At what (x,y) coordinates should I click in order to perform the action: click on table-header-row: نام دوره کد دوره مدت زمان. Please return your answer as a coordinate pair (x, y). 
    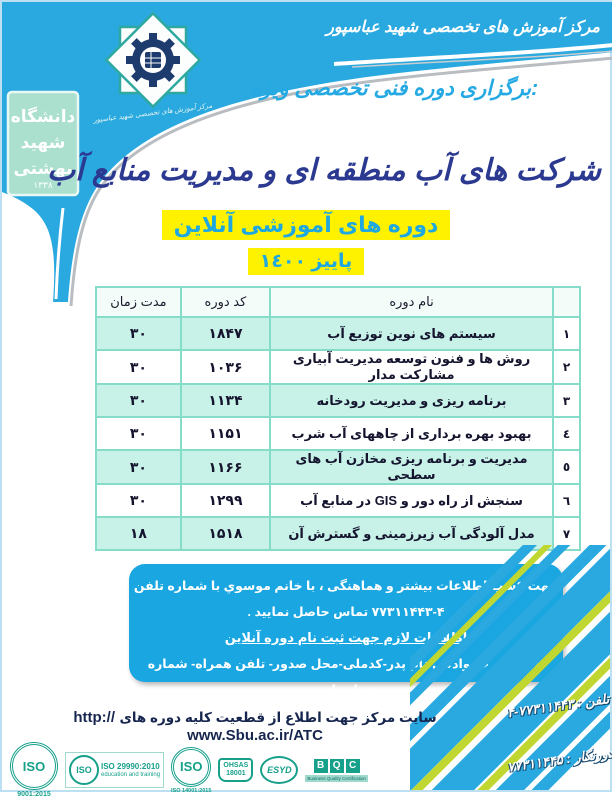
    Looking at the image, I should click on (338, 302).